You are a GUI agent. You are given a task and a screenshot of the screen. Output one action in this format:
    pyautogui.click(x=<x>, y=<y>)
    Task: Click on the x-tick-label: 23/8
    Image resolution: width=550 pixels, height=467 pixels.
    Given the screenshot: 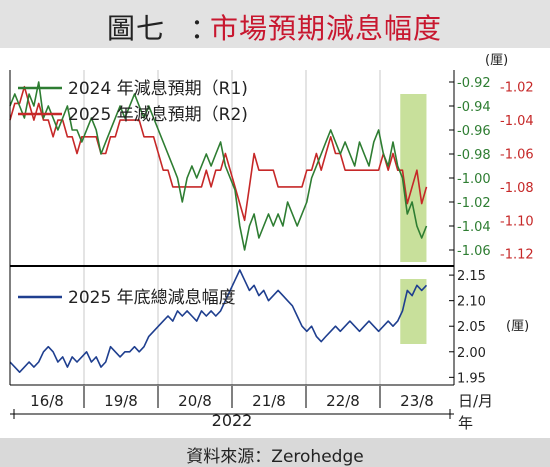 What is the action you would take?
    pyautogui.click(x=417, y=401)
    